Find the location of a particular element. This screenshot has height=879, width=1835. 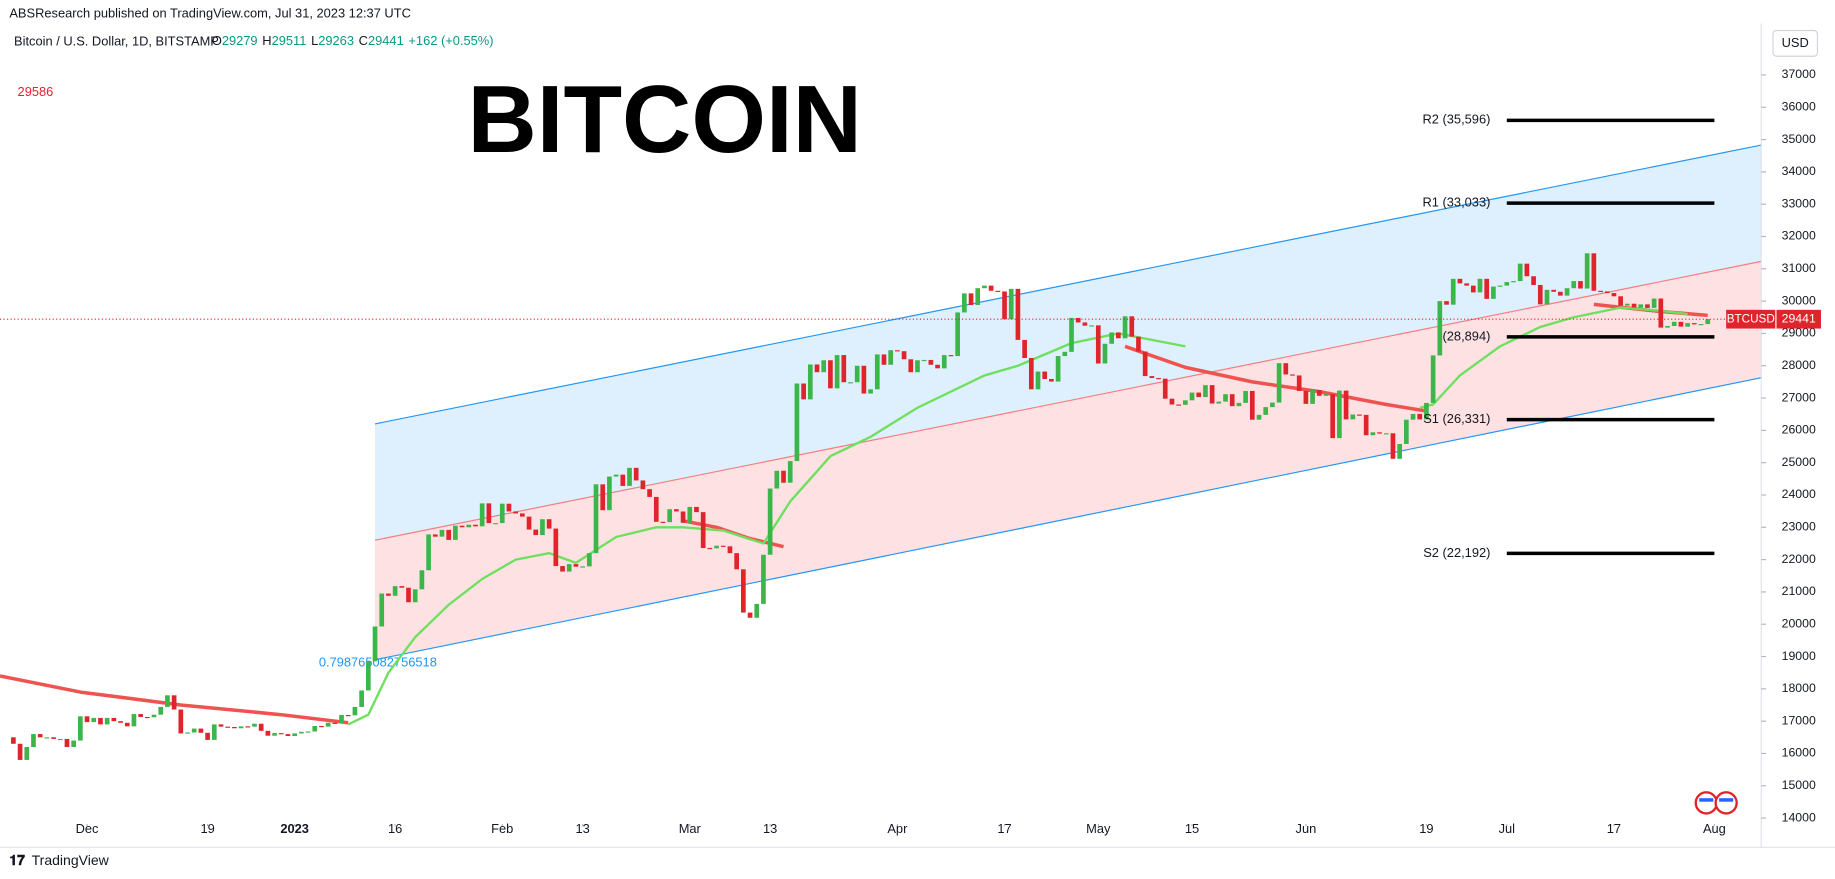

currency-box is located at coordinates (1795, 43).